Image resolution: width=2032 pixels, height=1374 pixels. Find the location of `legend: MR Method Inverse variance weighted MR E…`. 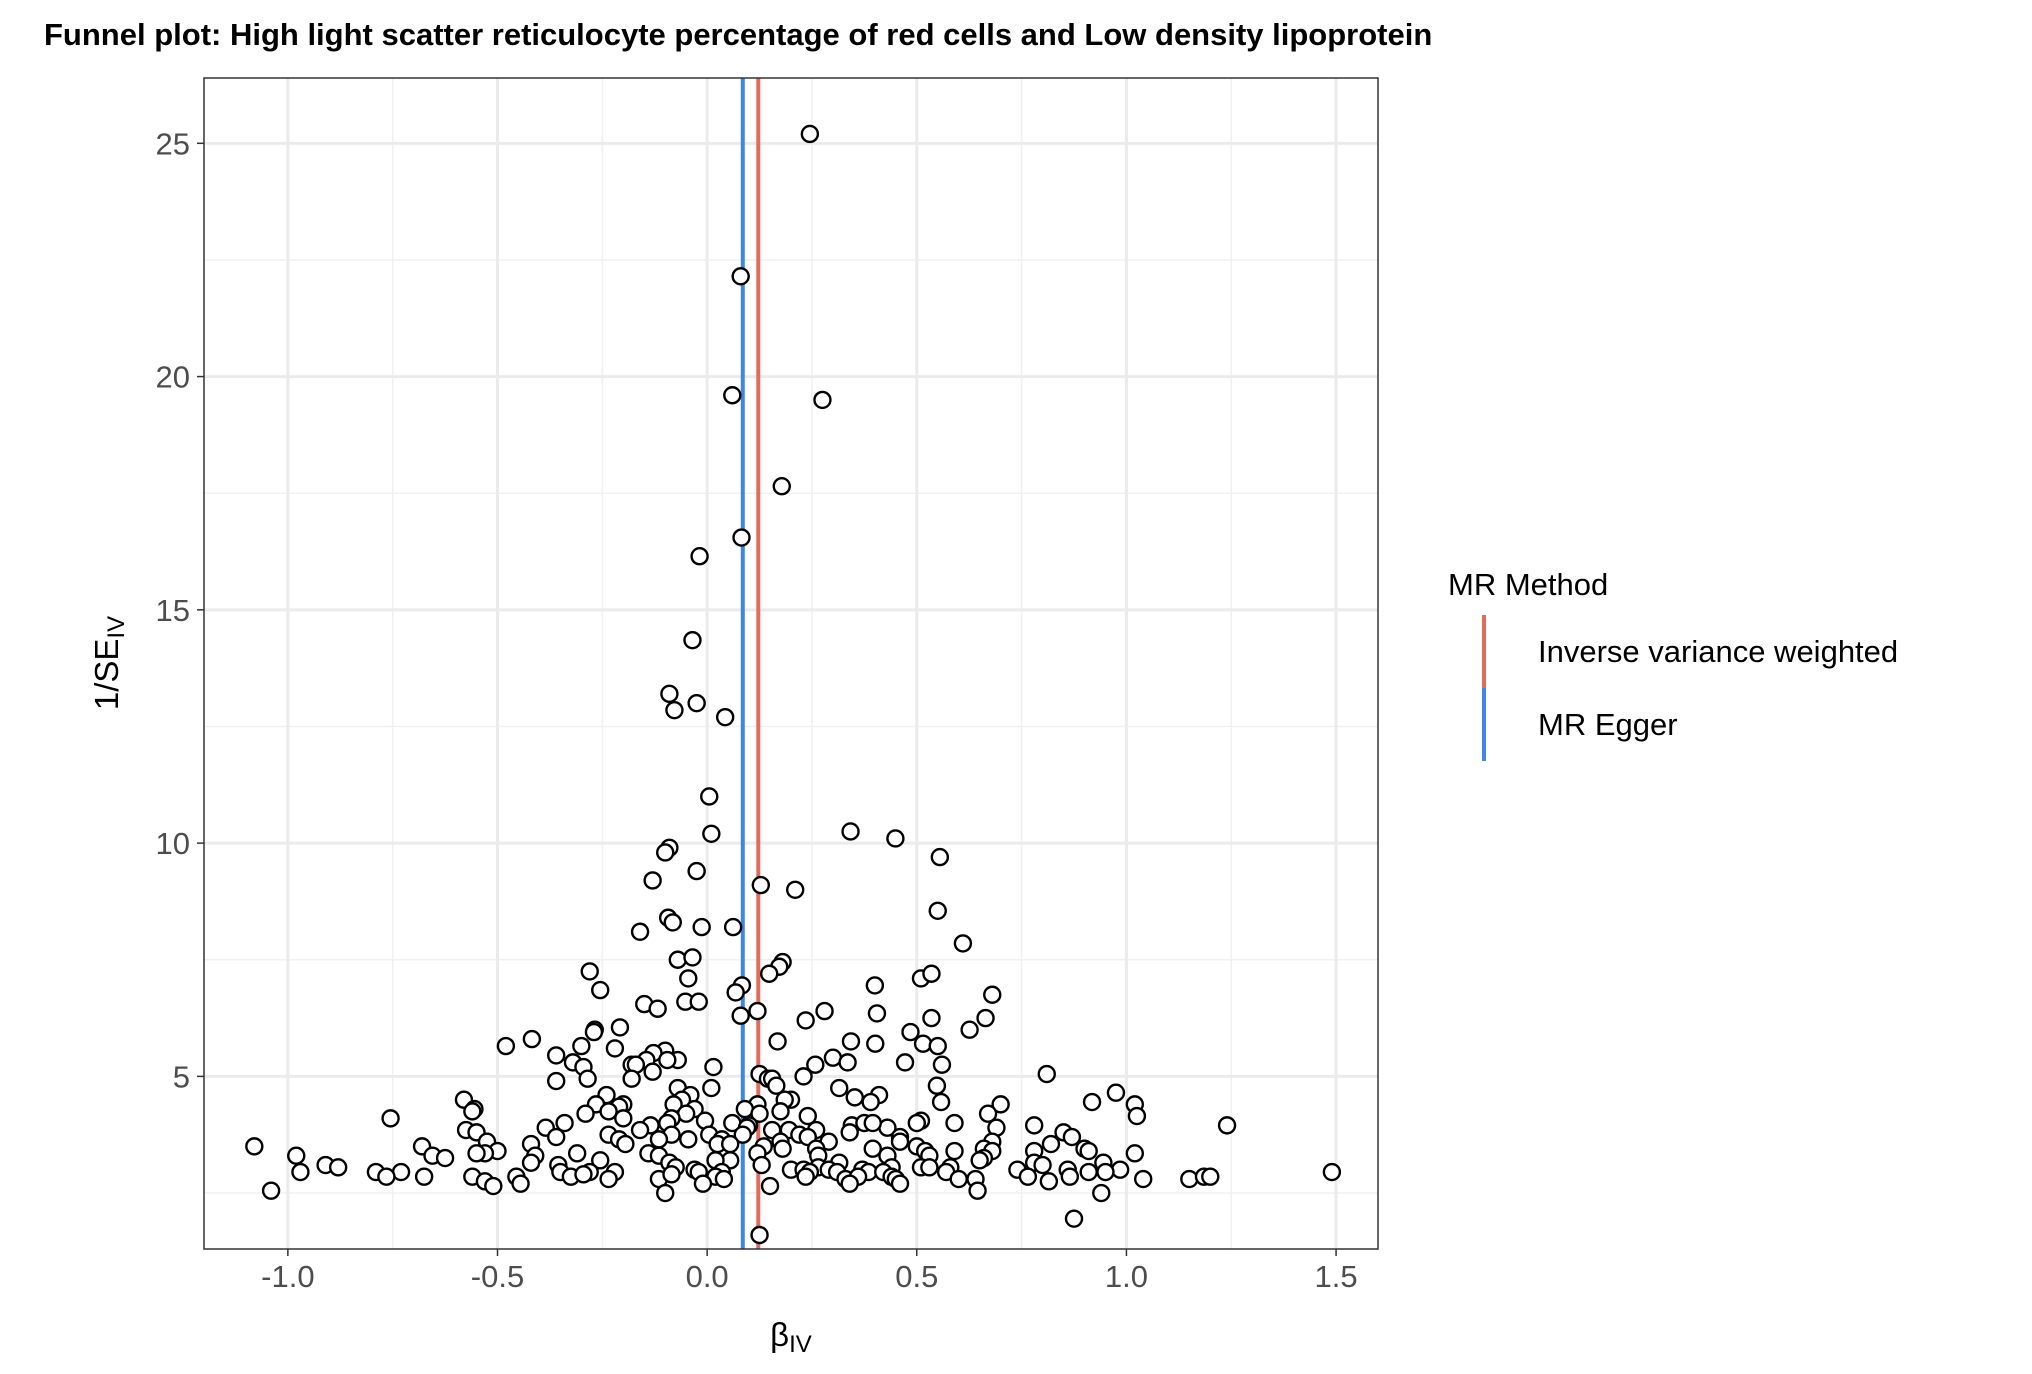

legend: MR Method Inverse variance weighted MR E… is located at coordinates (1673, 664).